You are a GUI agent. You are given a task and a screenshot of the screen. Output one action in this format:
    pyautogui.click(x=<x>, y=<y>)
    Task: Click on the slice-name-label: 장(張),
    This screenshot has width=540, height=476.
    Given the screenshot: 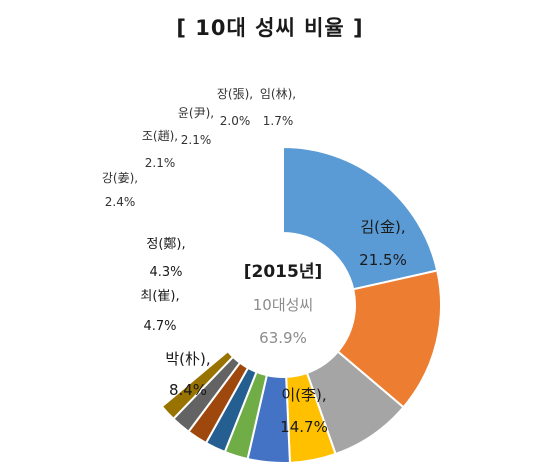 What is the action you would take?
    pyautogui.click(x=235, y=94)
    